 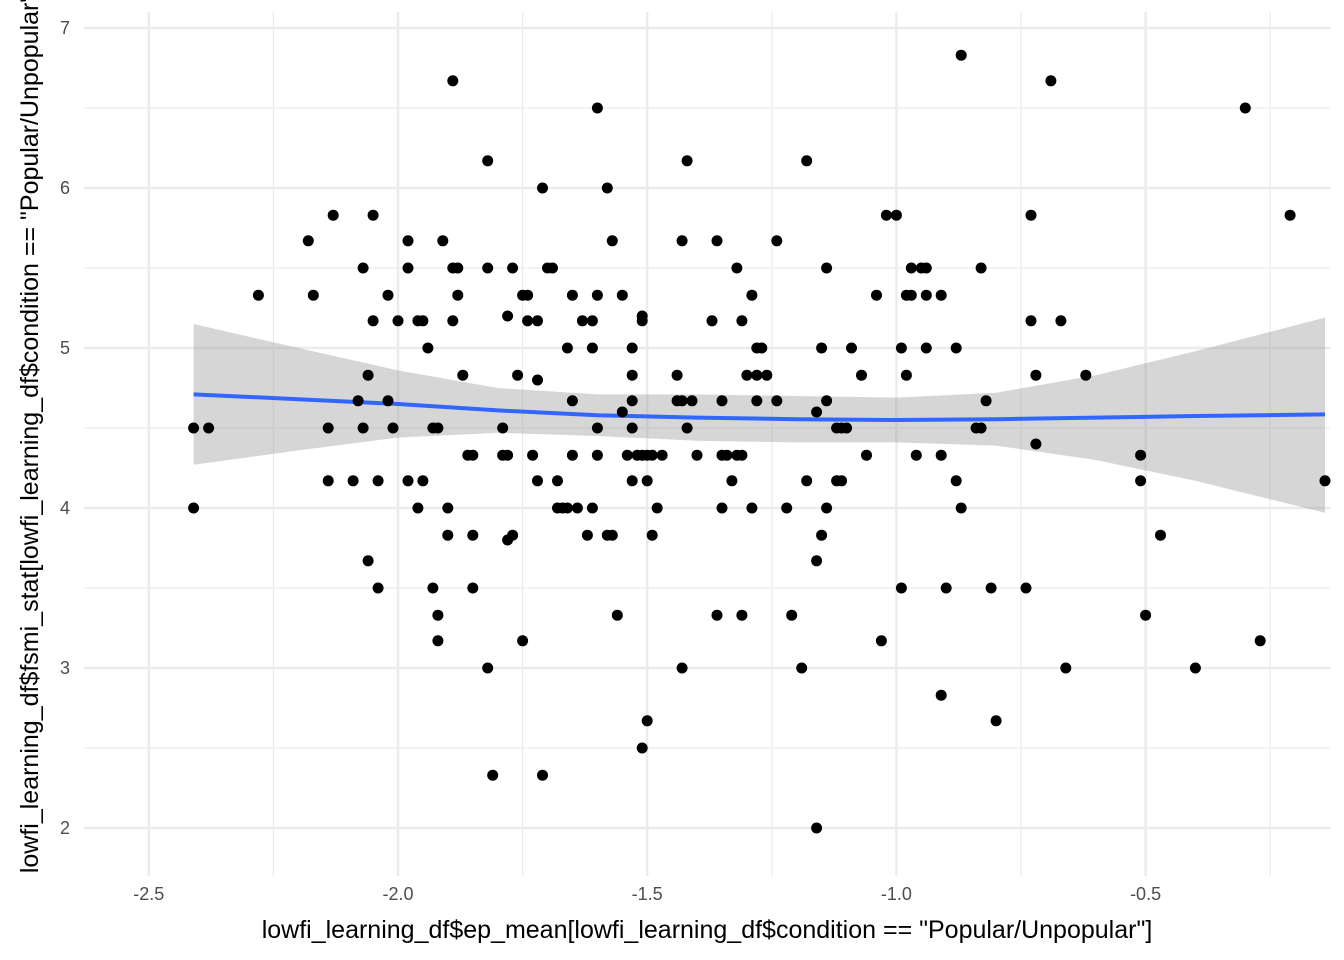 I want to click on y-tick-label: 4, so click(x=65, y=508).